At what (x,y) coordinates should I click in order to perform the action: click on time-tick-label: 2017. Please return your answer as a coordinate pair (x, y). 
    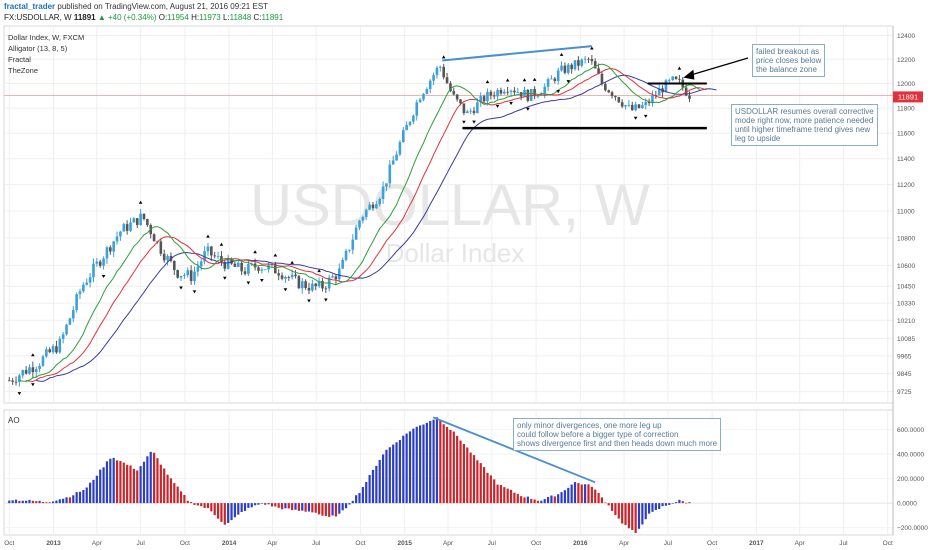
    Looking at the image, I should click on (756, 543).